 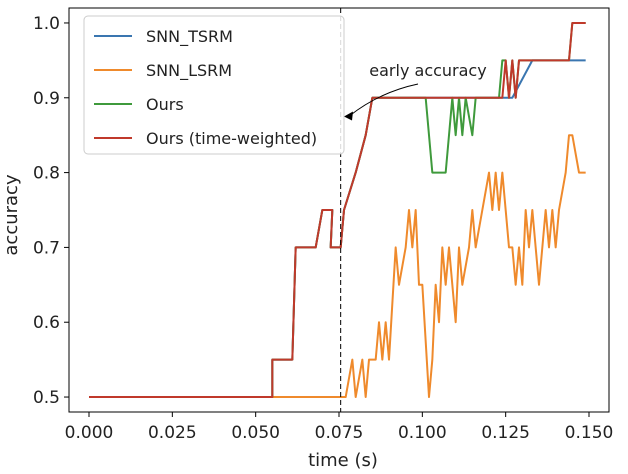 What do you see at coordinates (165, 104) in the screenshot?
I see `legend-label: Ours` at bounding box center [165, 104].